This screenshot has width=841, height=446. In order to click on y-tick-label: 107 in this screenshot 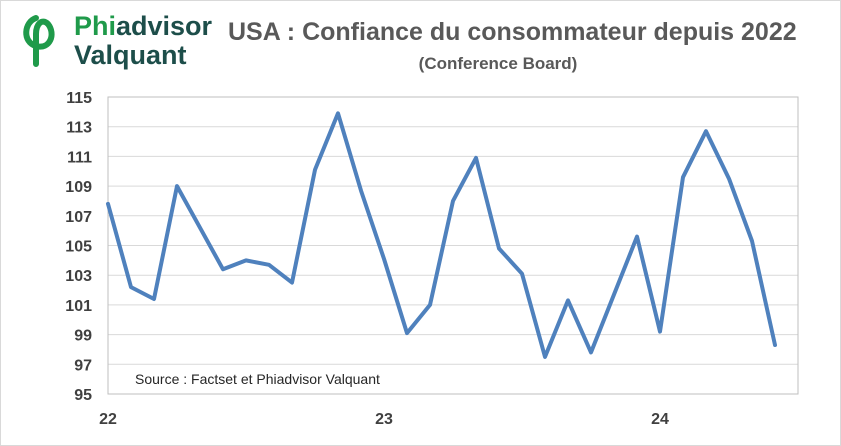, I will do `click(78, 217)`.